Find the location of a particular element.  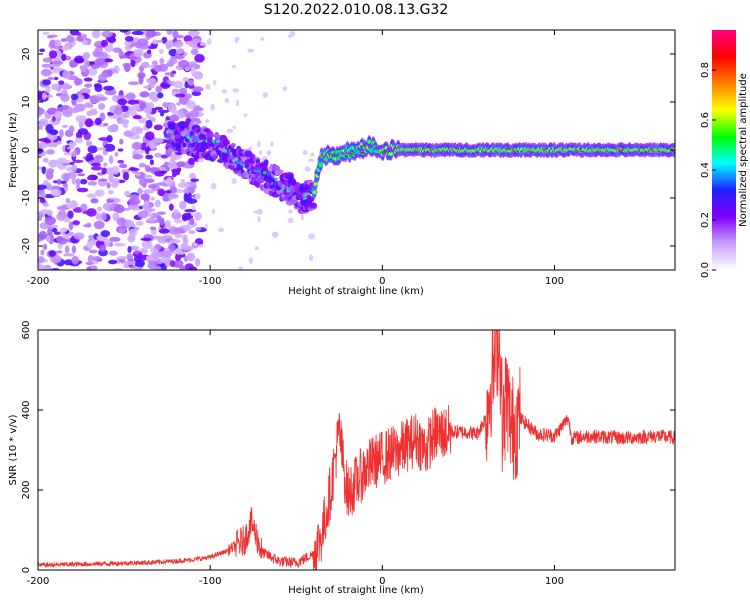

spectrogram-y-tick-label: 10 is located at coordinates (26, 102).